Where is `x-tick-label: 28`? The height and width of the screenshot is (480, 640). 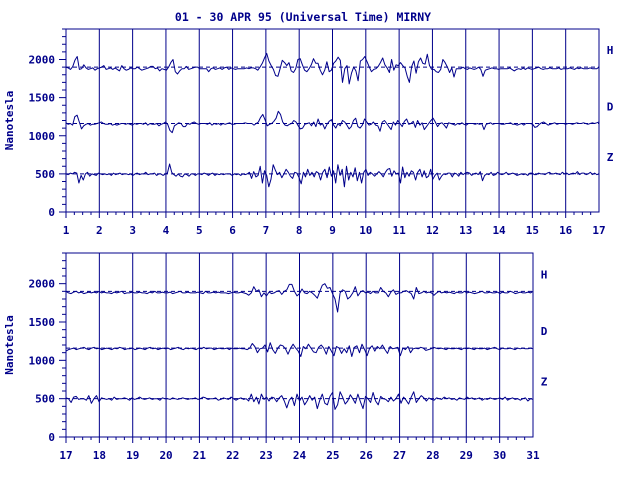
x-tick-label: 28 is located at coordinates (432, 455).